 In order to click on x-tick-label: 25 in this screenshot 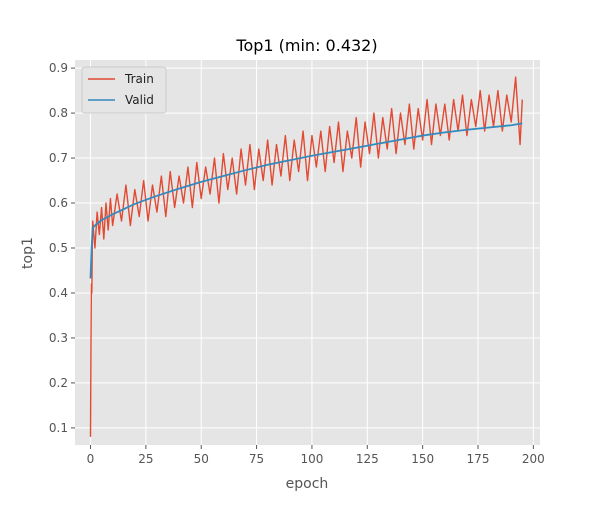, I will do `click(145, 459)`.